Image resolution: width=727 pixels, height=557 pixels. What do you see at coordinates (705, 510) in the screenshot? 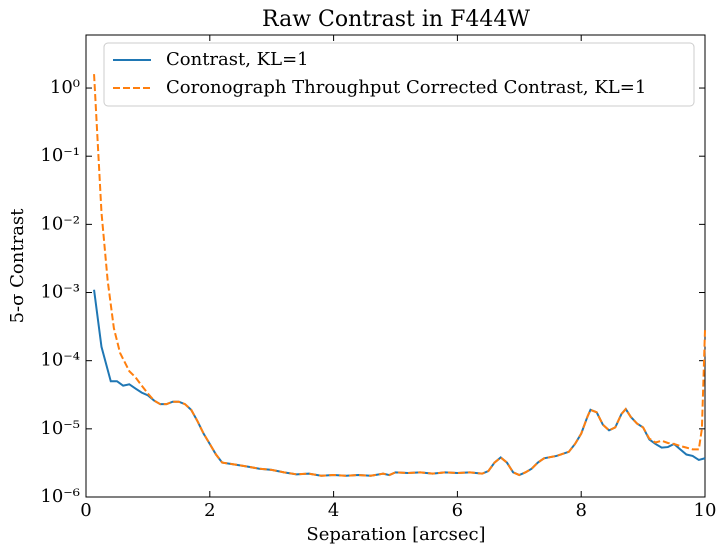
I see `x-tick-label: 10` at bounding box center [705, 510].